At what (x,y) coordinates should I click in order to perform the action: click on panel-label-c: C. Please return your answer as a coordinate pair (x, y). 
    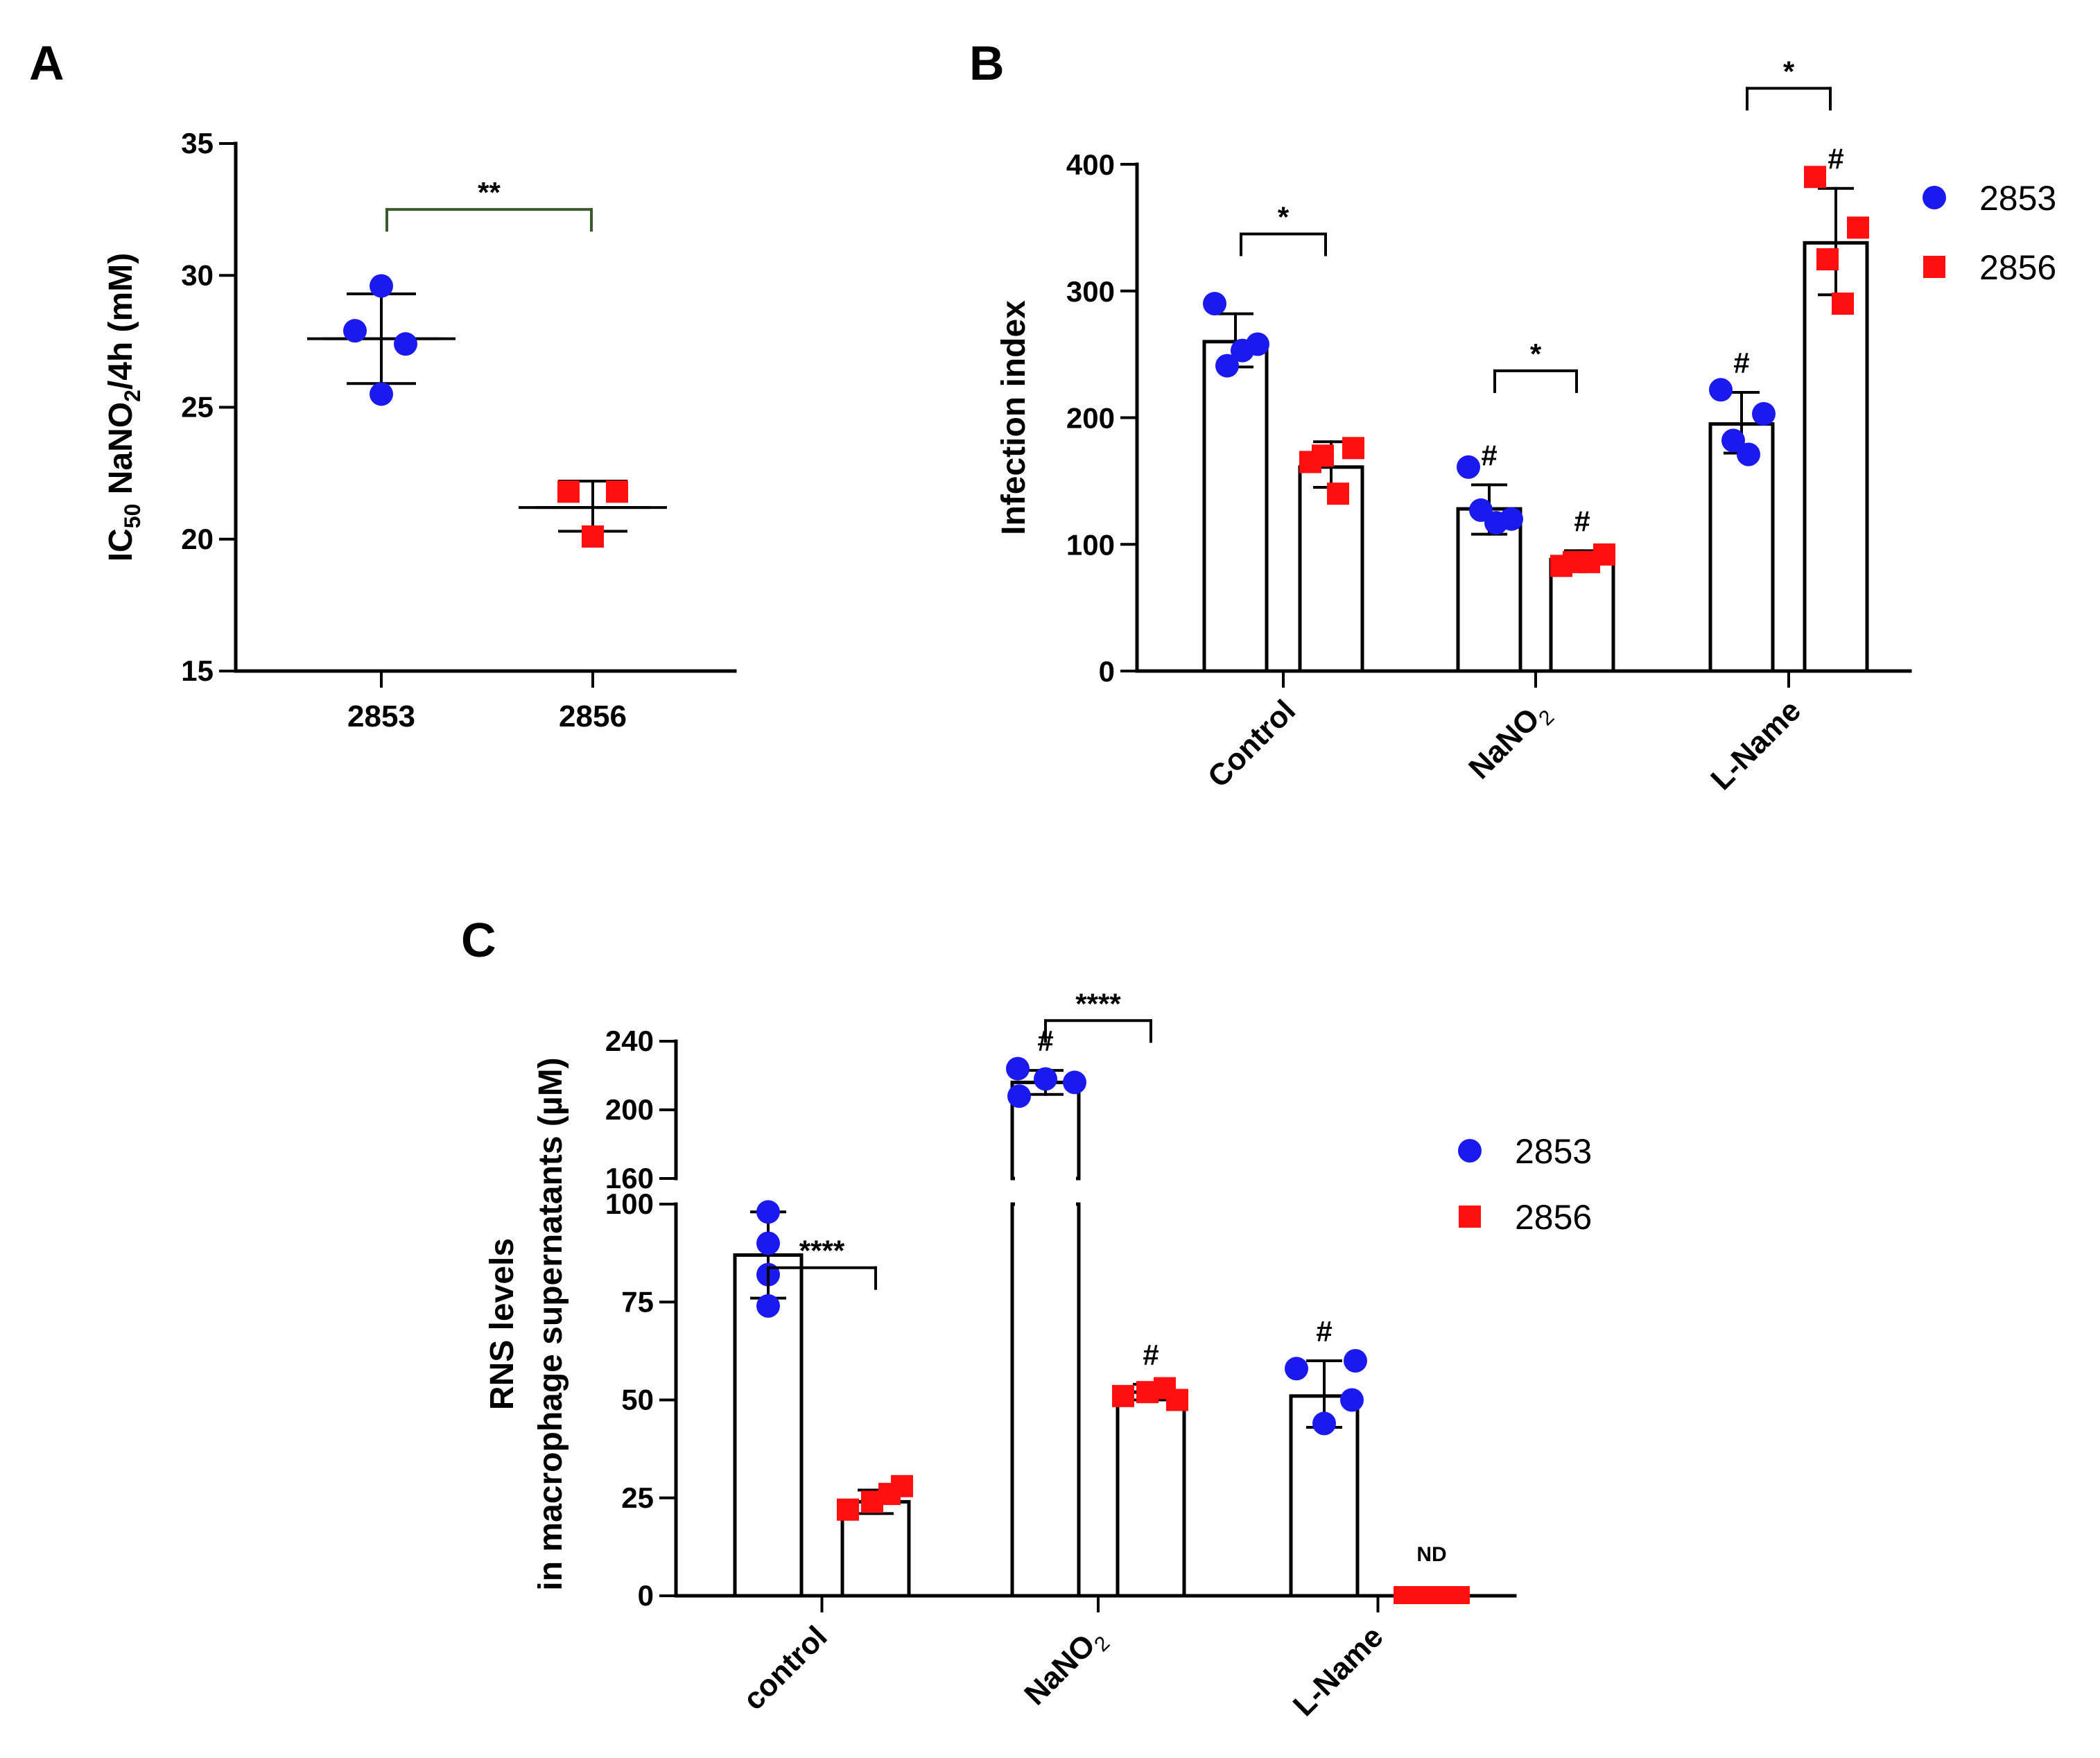
    Looking at the image, I should click on (478, 940).